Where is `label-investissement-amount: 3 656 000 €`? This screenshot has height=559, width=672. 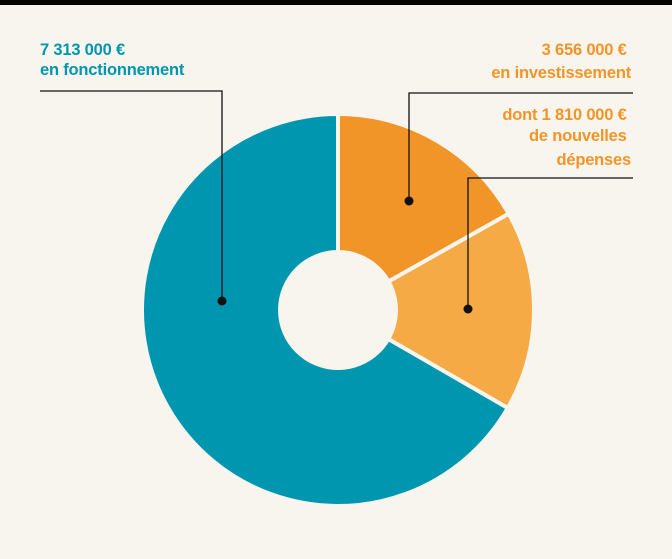
label-investissement-amount: 3 656 000 € is located at coordinates (584, 50).